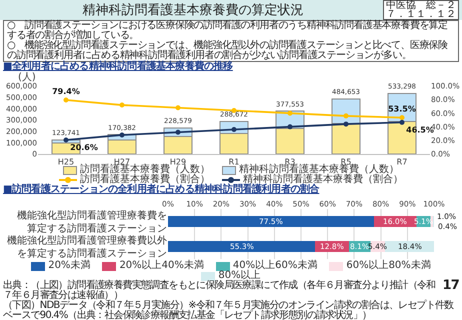 The image size is (462, 320). Describe the element at coordinates (402, 109) in the screenshot. I see `data-label: 53.5%` at that location.